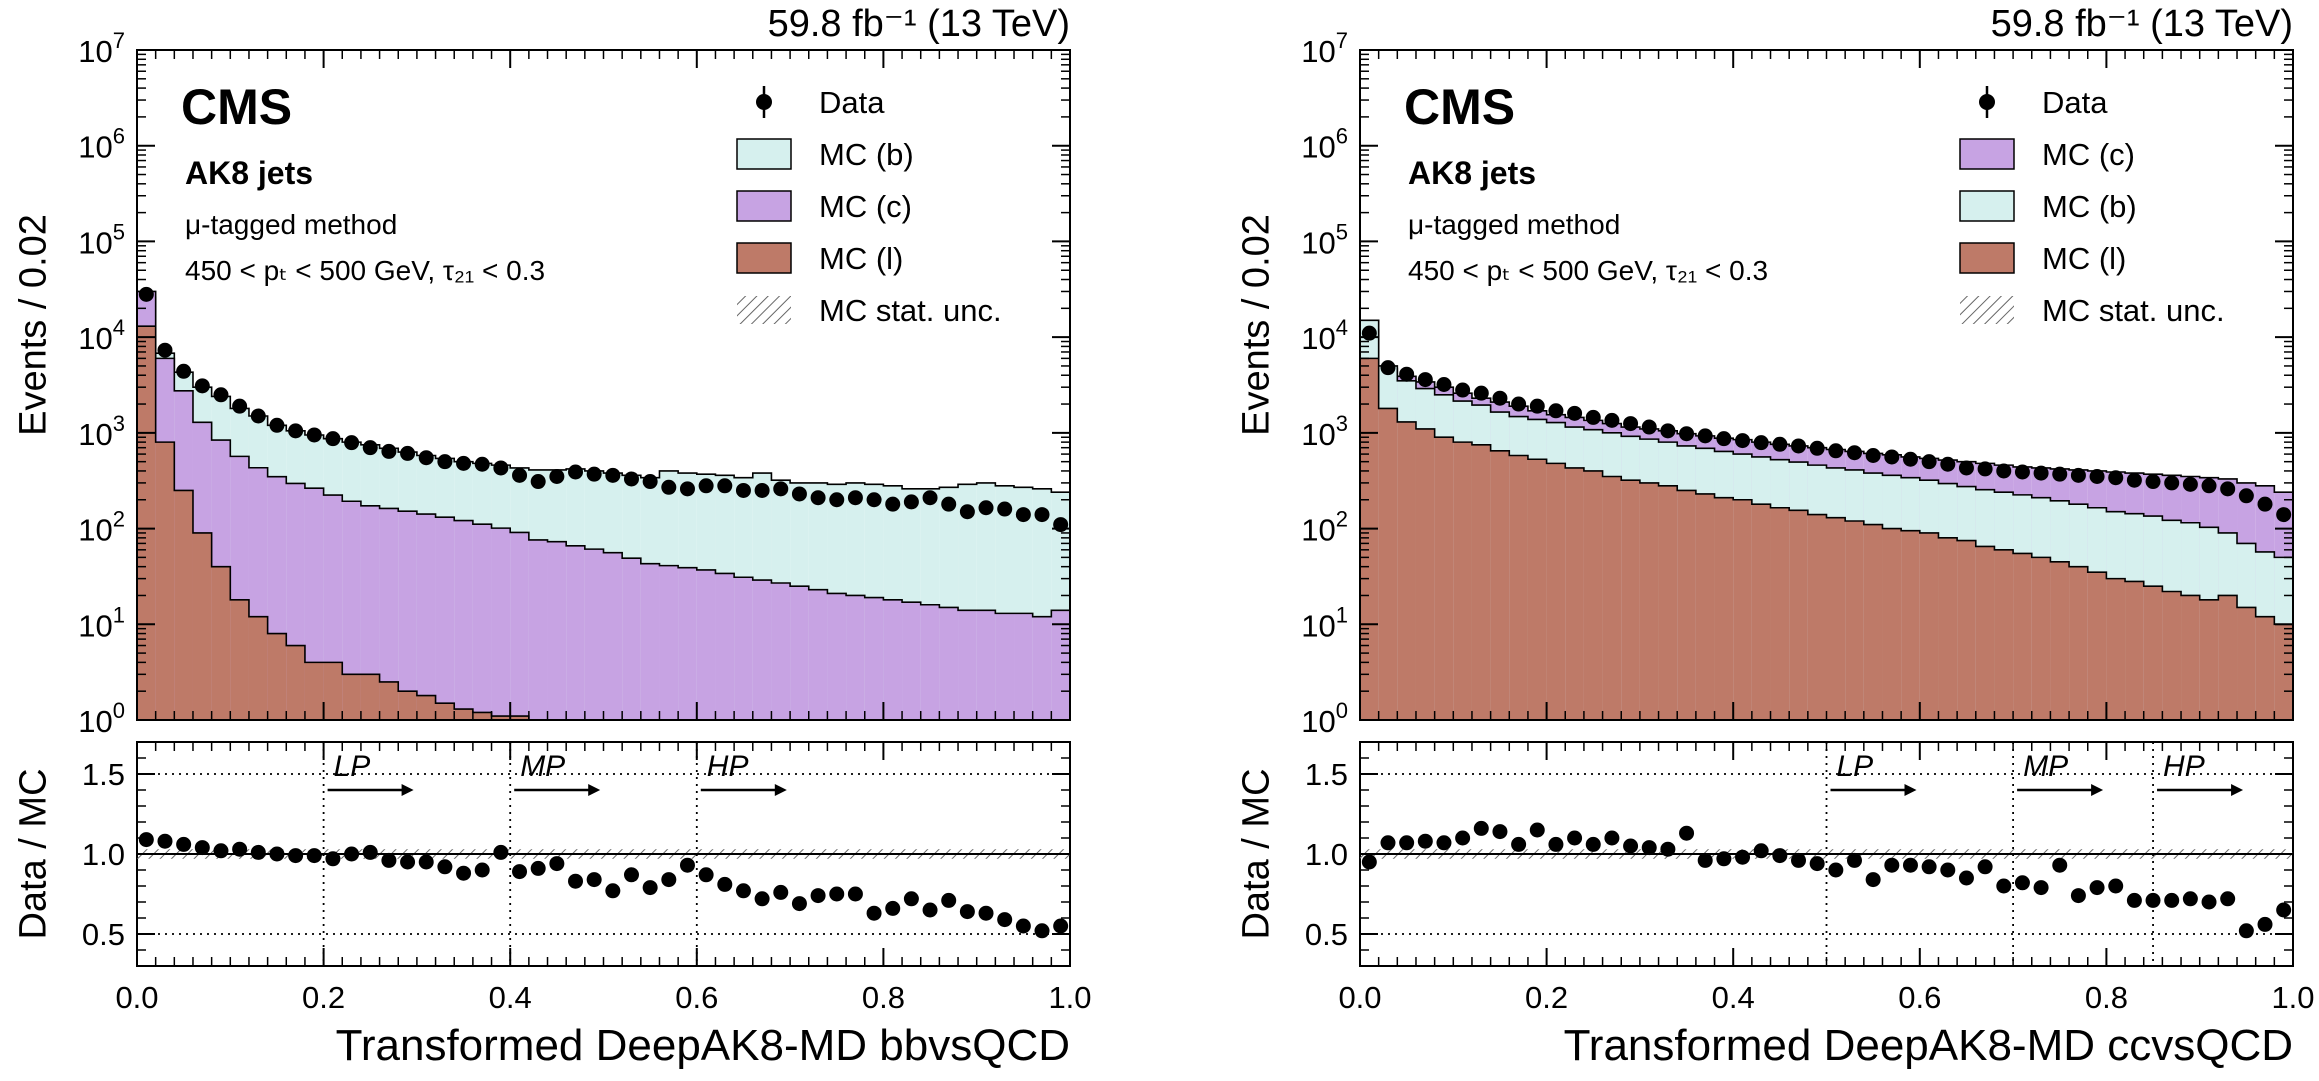 This screenshot has height=1081, width=2319. I want to click on y-tick-label: 10³, so click(1324, 431).